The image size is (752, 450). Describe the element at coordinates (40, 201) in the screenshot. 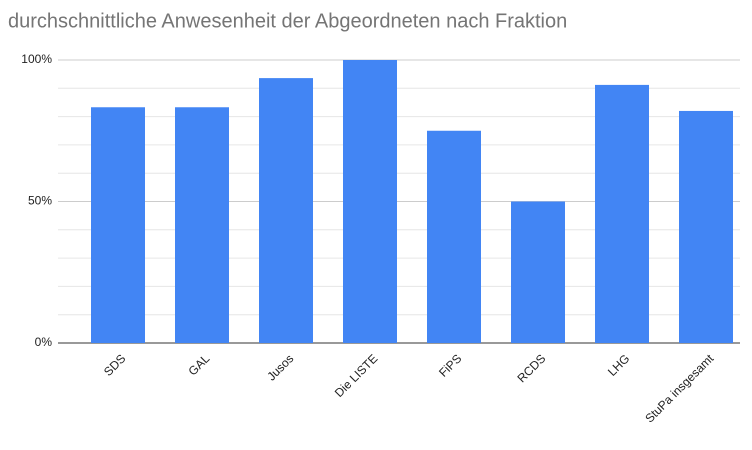

I see `y-tick-label: 50%` at that location.